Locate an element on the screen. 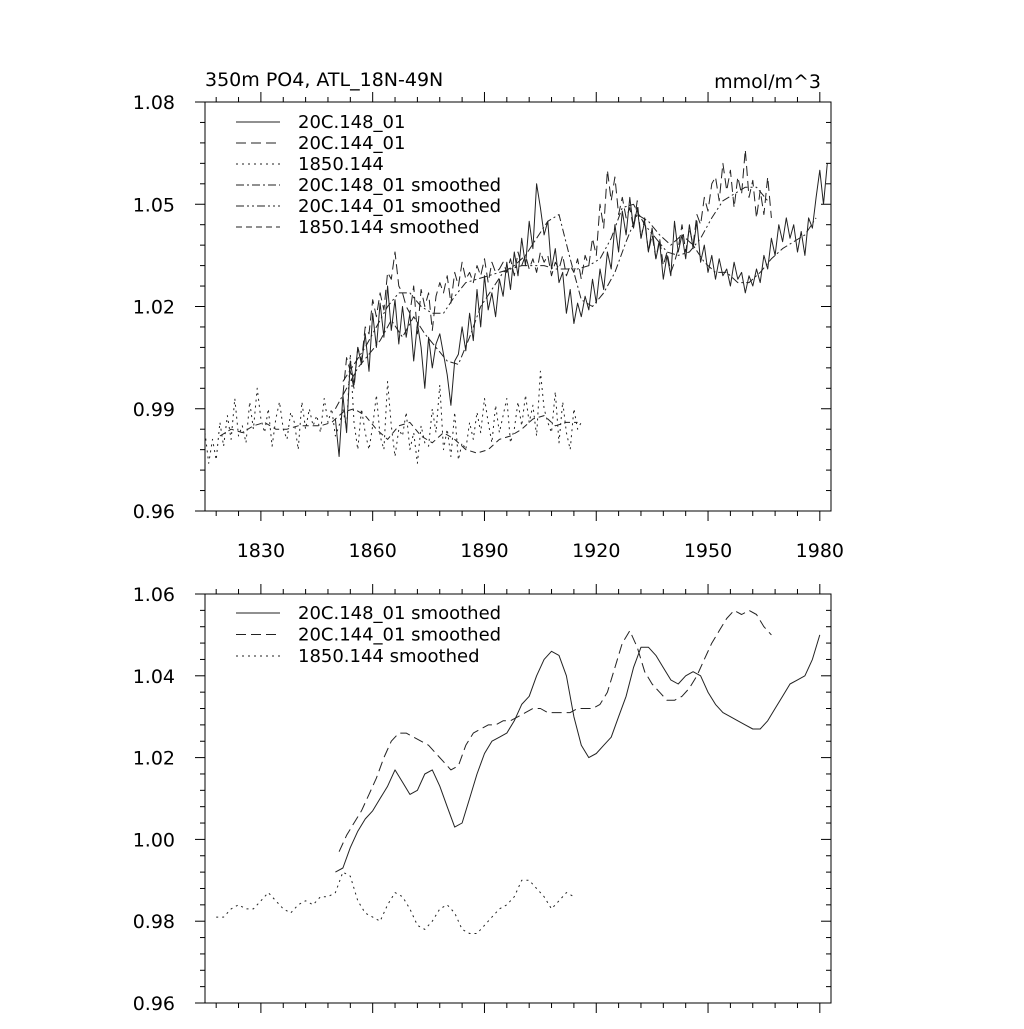 Image resolution: width=1024 pixels, height=1029 pixels. legend-label: 20C.148_01 is located at coordinates (351, 122).